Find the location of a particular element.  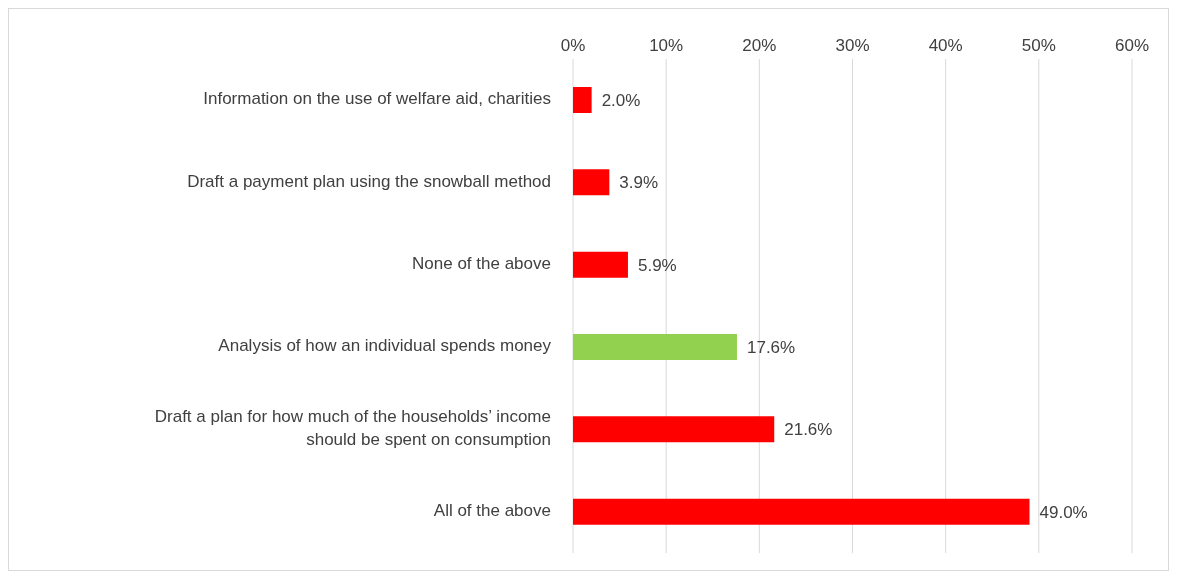

x-tick-label: 10% is located at coordinates (666, 45).